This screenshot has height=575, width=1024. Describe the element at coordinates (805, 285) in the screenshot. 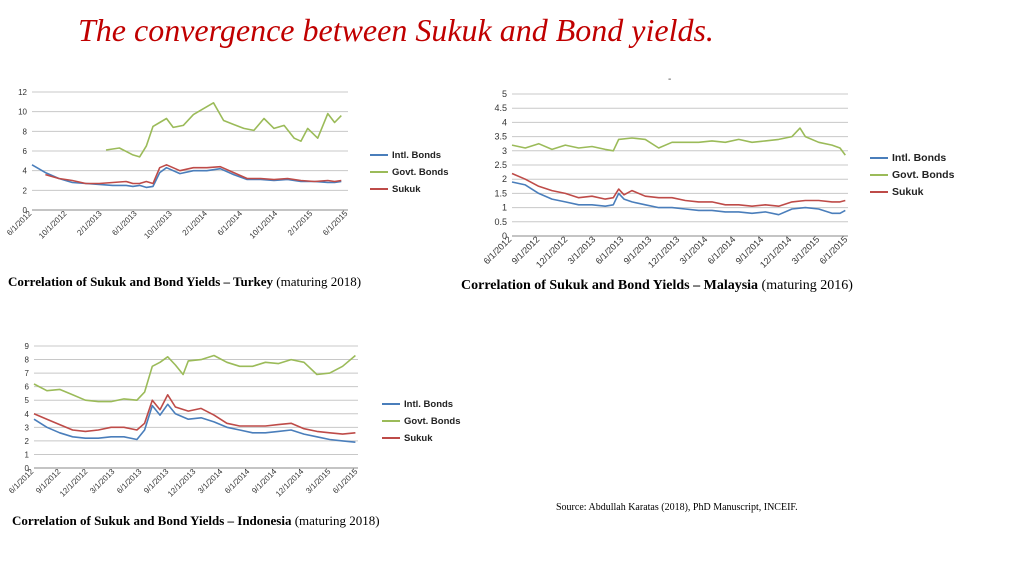

I see `caption-malaysia-rest: (maturing 2016)` at that location.